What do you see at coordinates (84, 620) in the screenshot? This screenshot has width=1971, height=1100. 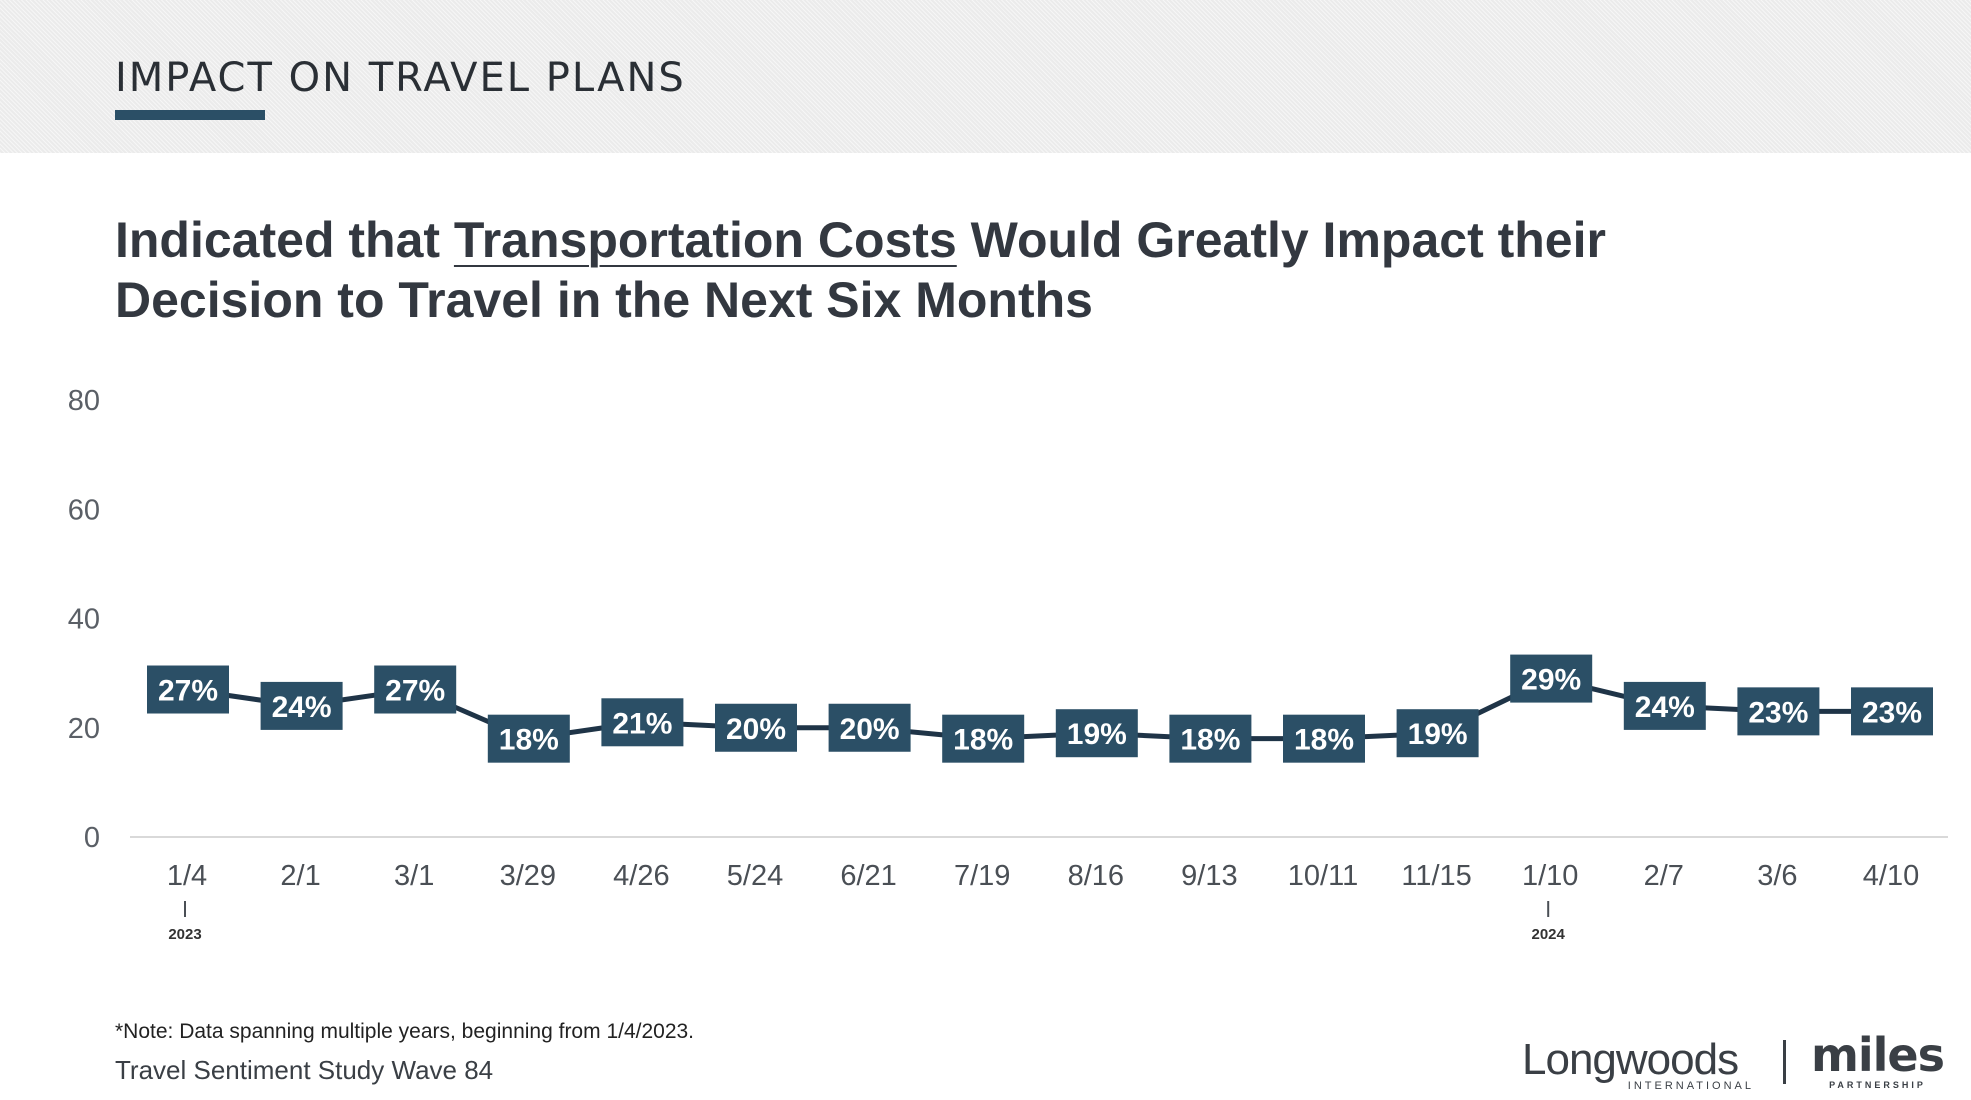 I see `y-tick-label: 40` at bounding box center [84, 620].